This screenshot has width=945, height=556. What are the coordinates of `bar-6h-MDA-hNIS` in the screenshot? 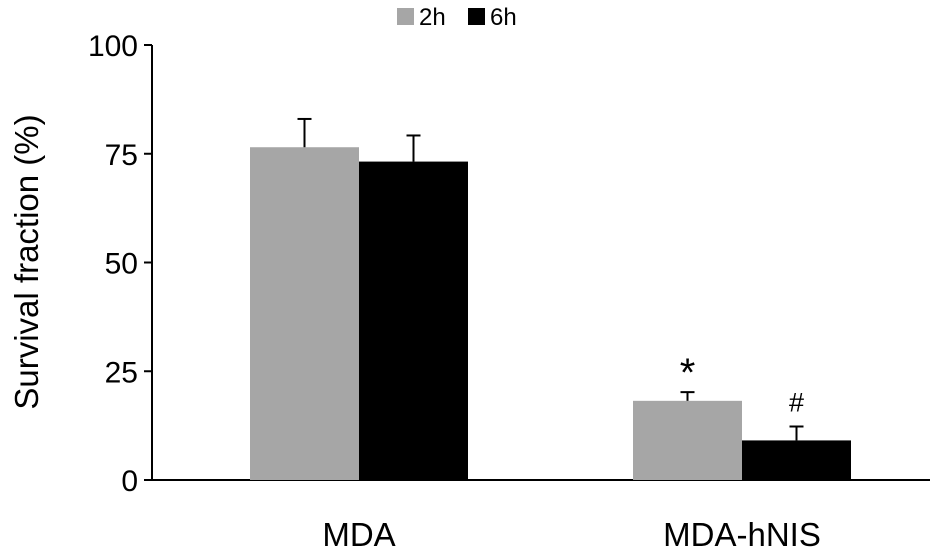 It's located at (796, 460).